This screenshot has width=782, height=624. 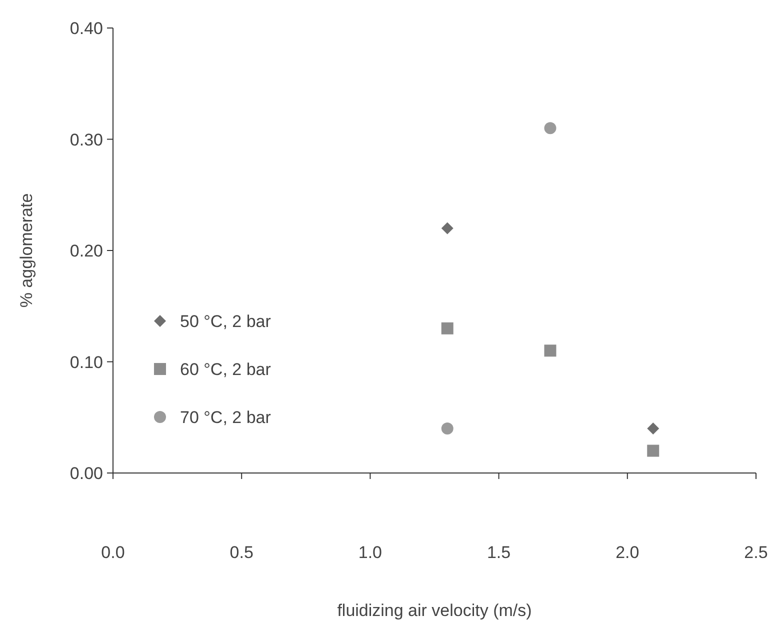 I want to click on x-tick-label: 1.0, so click(x=370, y=552).